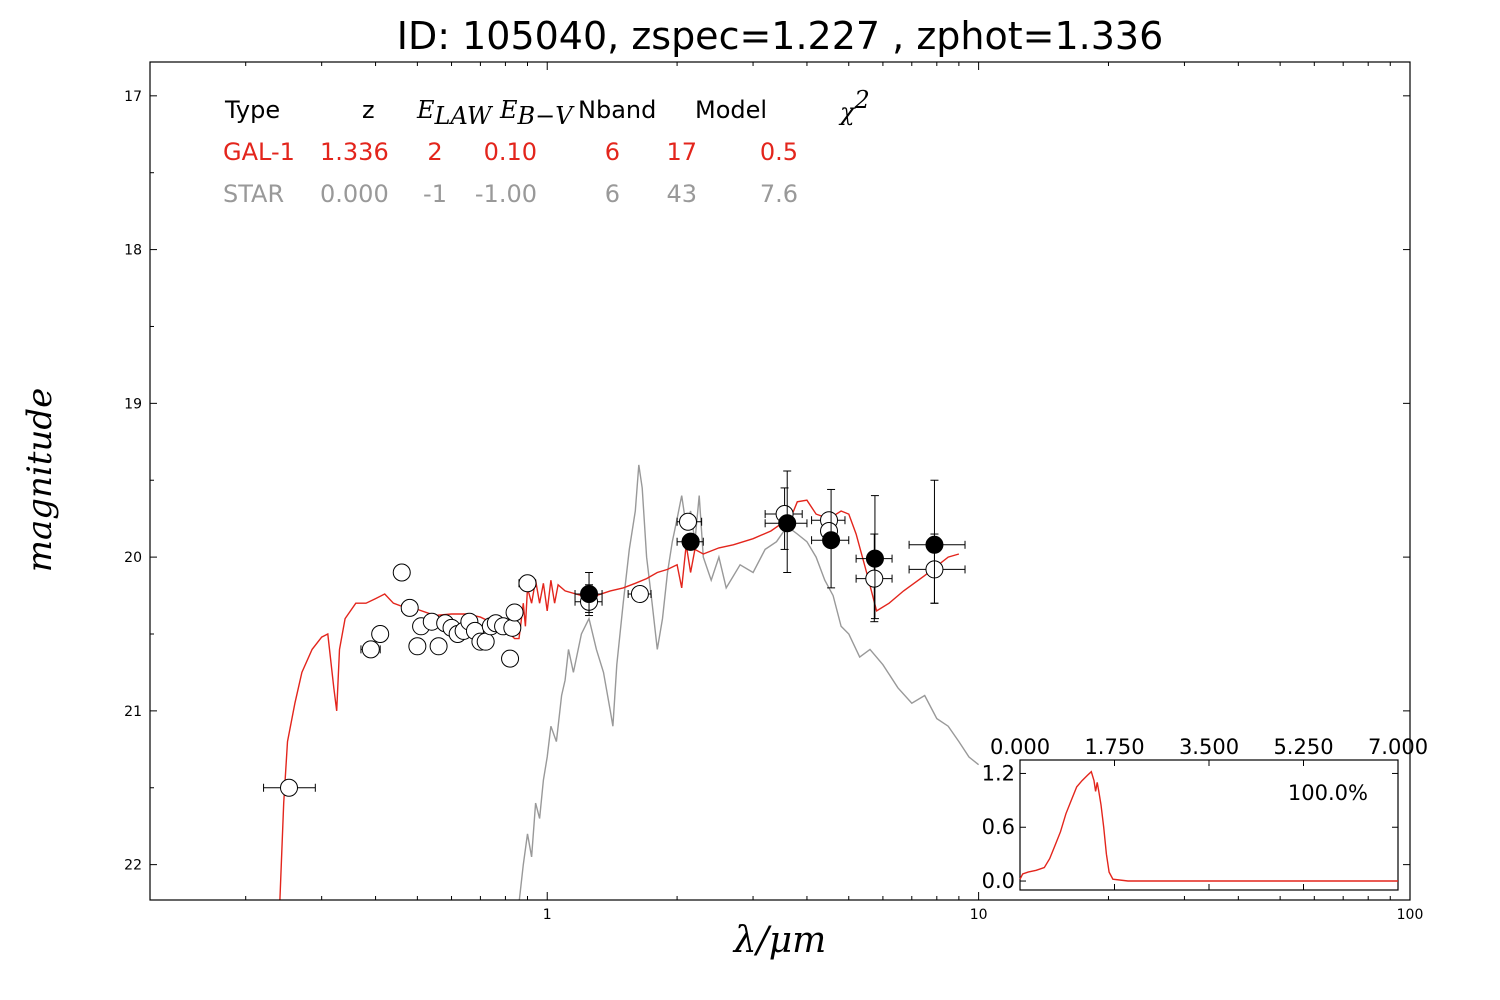 Image resolution: width=1500 pixels, height=1000 pixels. I want to click on table-cell: 43, so click(681, 194).